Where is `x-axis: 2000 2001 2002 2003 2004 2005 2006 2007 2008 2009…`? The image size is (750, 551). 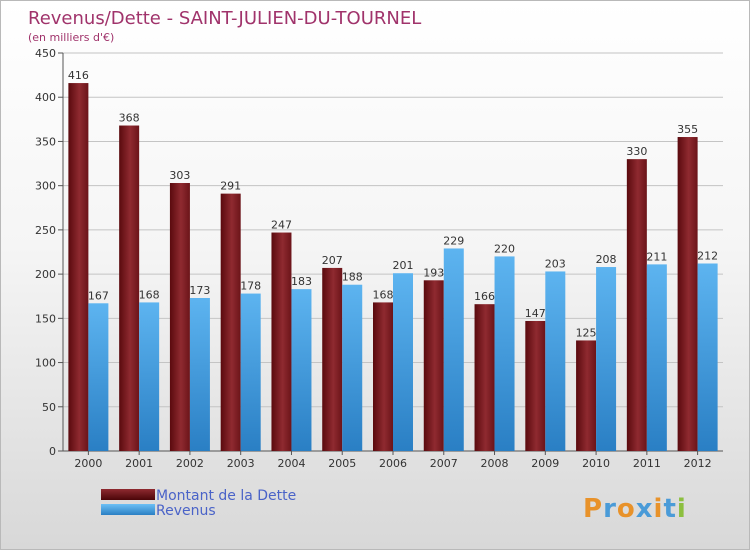 x-axis: 2000 2001 2002 2003 2004 2005 2006 2007 2008 2009… is located at coordinates (393, 460).